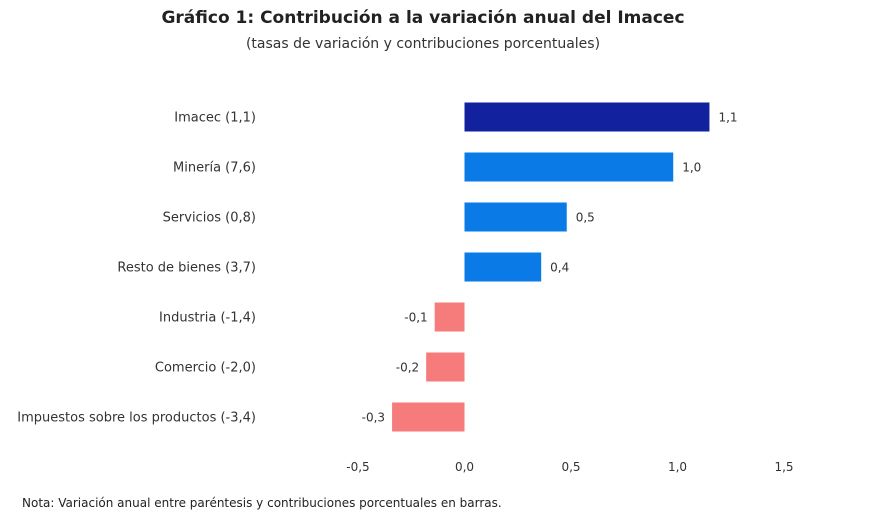 The width and height of the screenshot is (893, 524). Describe the element at coordinates (373, 418) in the screenshot. I see `data-label: -0,3` at that location.